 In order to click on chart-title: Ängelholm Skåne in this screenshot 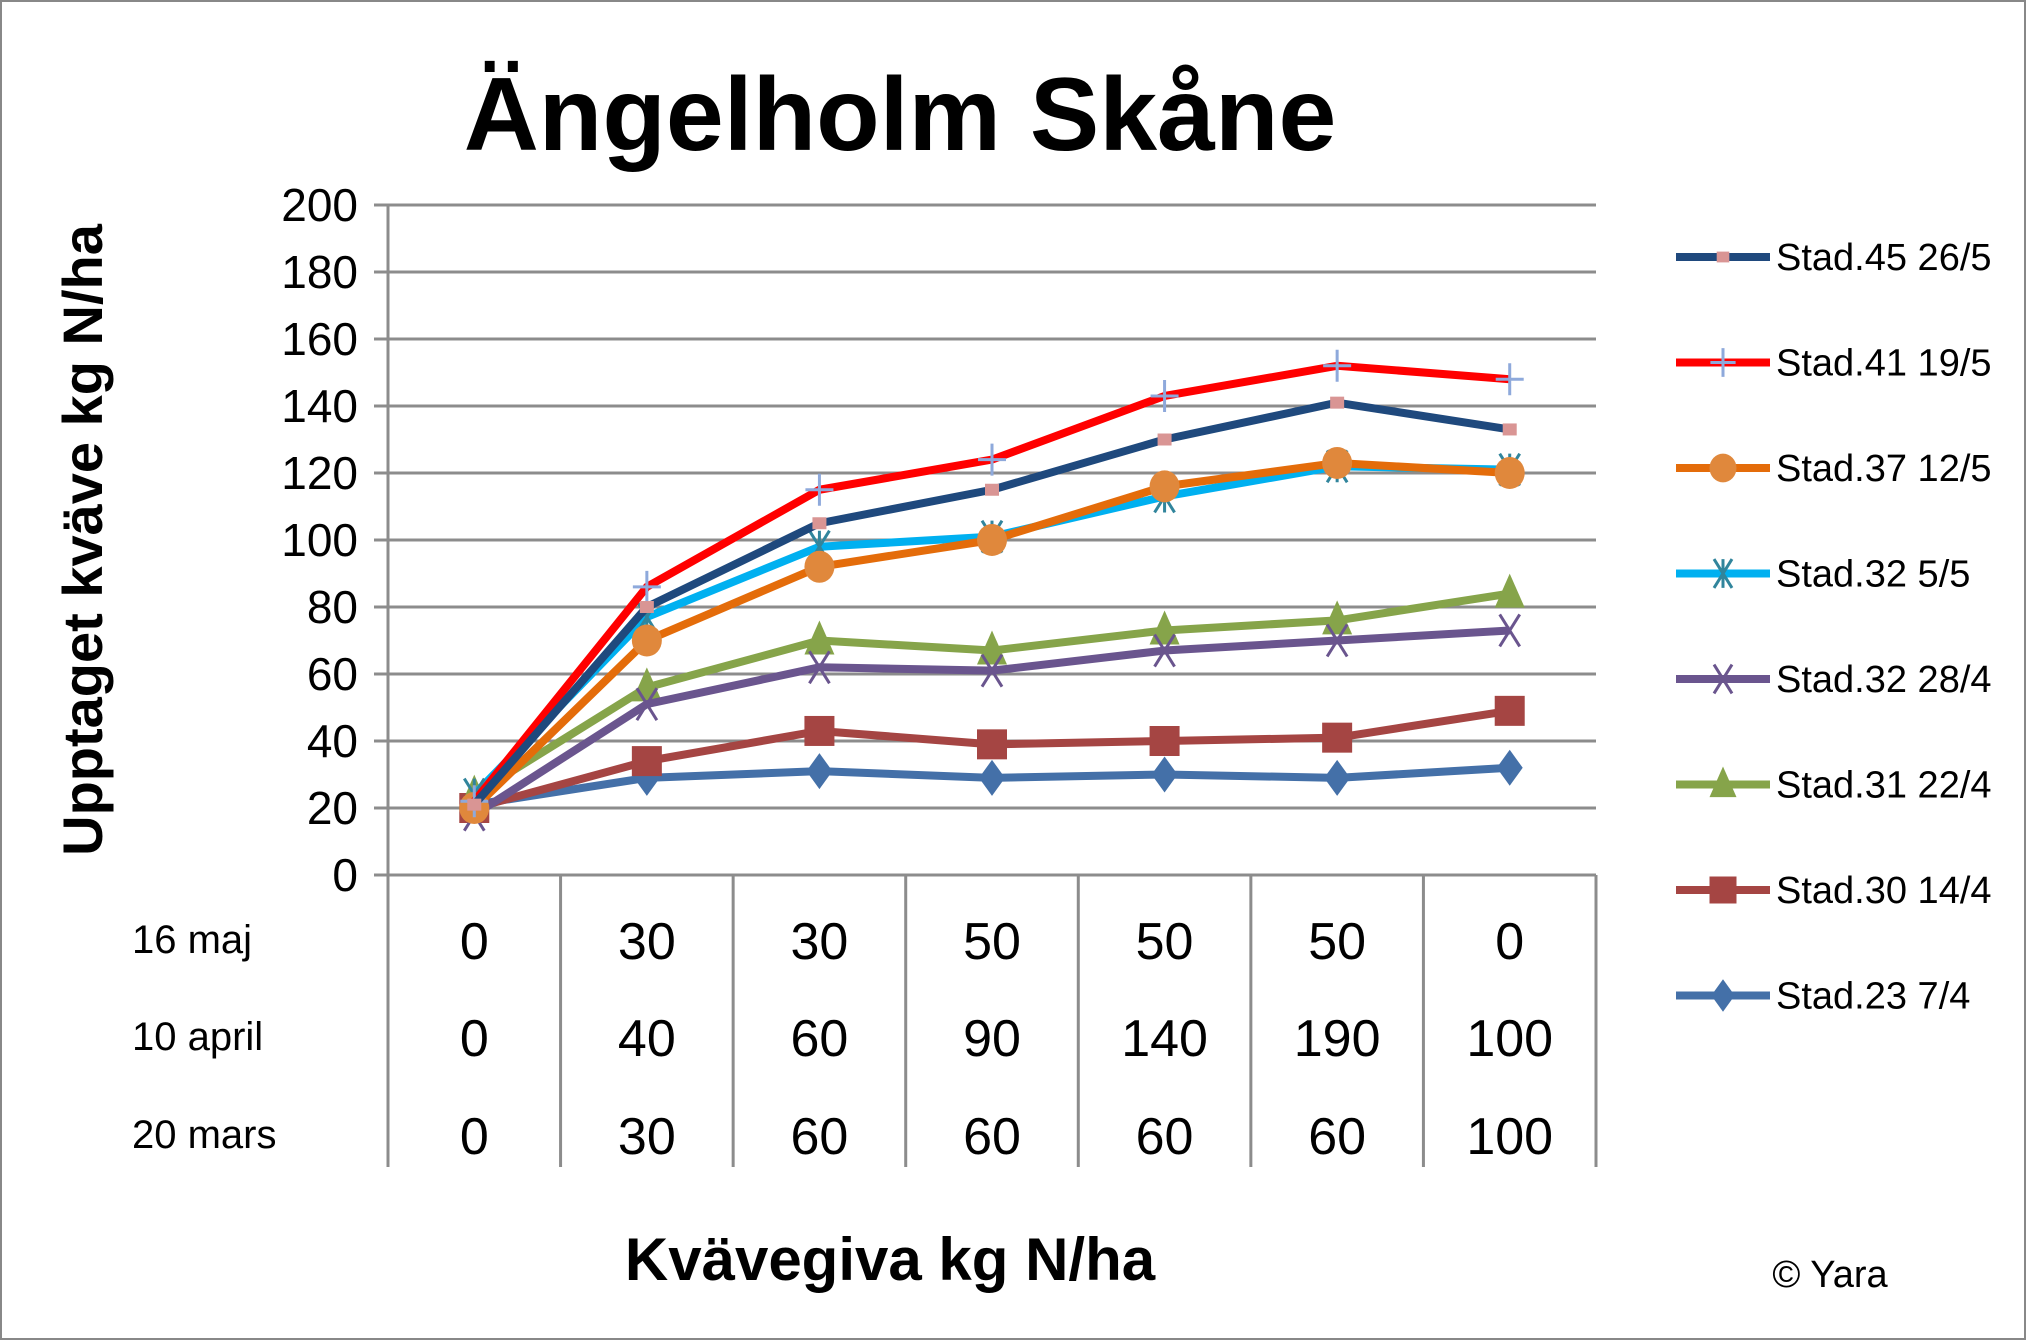, I will do `click(900, 115)`.